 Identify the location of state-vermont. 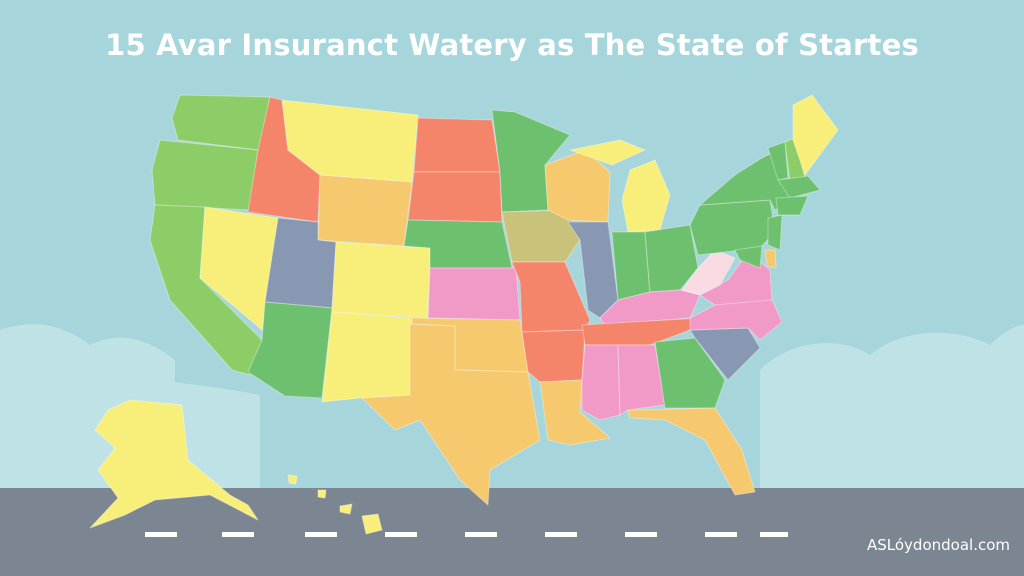
(778, 161).